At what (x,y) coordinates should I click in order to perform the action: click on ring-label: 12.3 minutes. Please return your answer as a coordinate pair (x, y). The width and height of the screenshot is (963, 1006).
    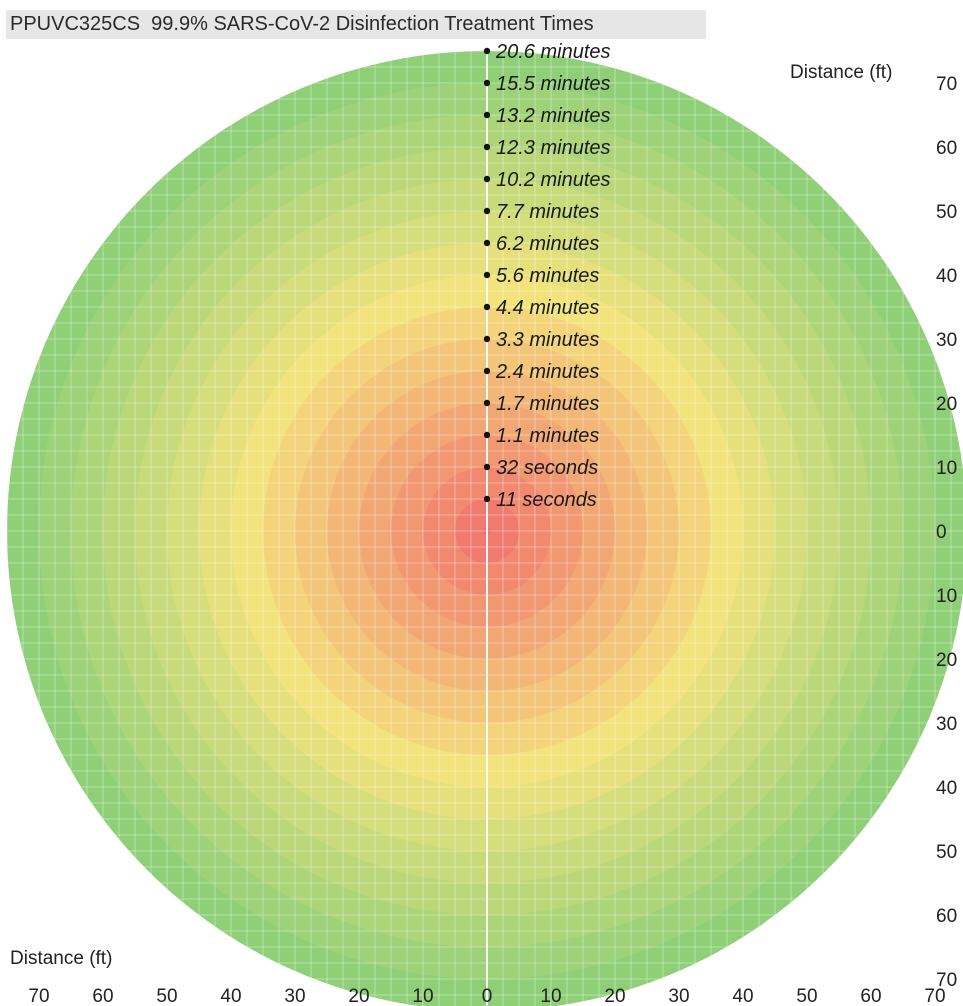
    Looking at the image, I should click on (553, 148).